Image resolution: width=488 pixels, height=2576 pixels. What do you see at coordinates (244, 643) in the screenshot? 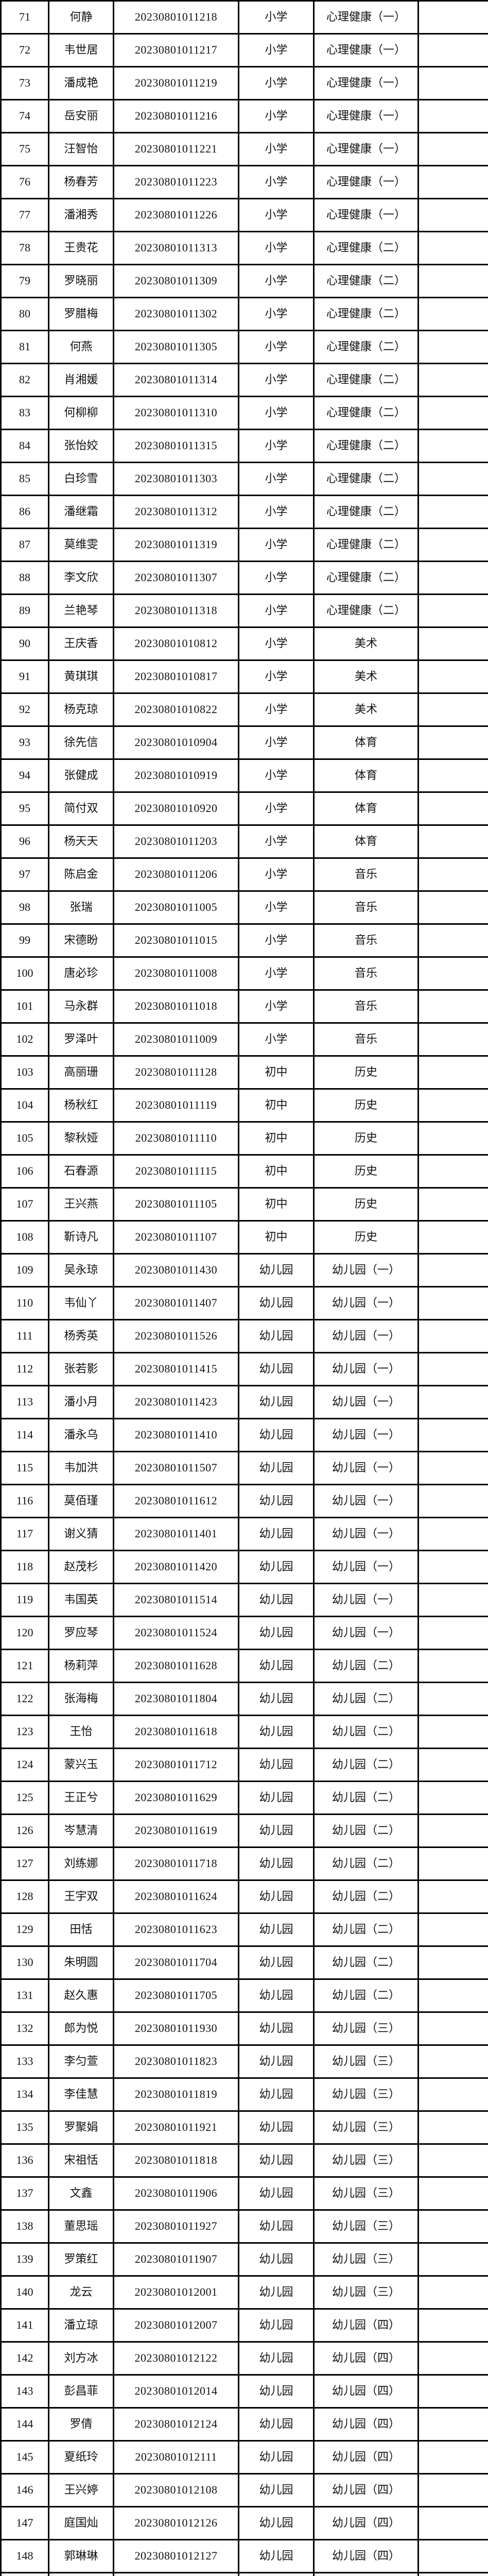
I see `table-row: 90 王庆香 20230801010812 小学 美术` at bounding box center [244, 643].